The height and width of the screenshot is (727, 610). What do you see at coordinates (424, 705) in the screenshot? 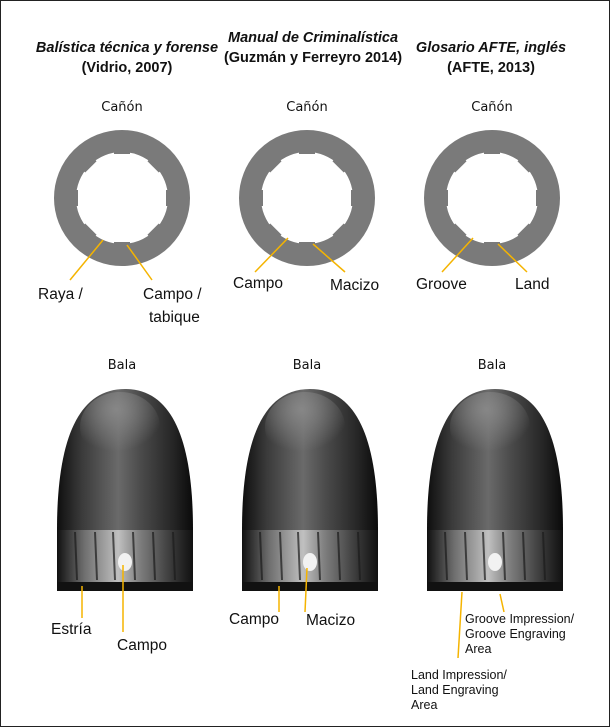
I see `label-land-impression-3: Area` at bounding box center [424, 705].